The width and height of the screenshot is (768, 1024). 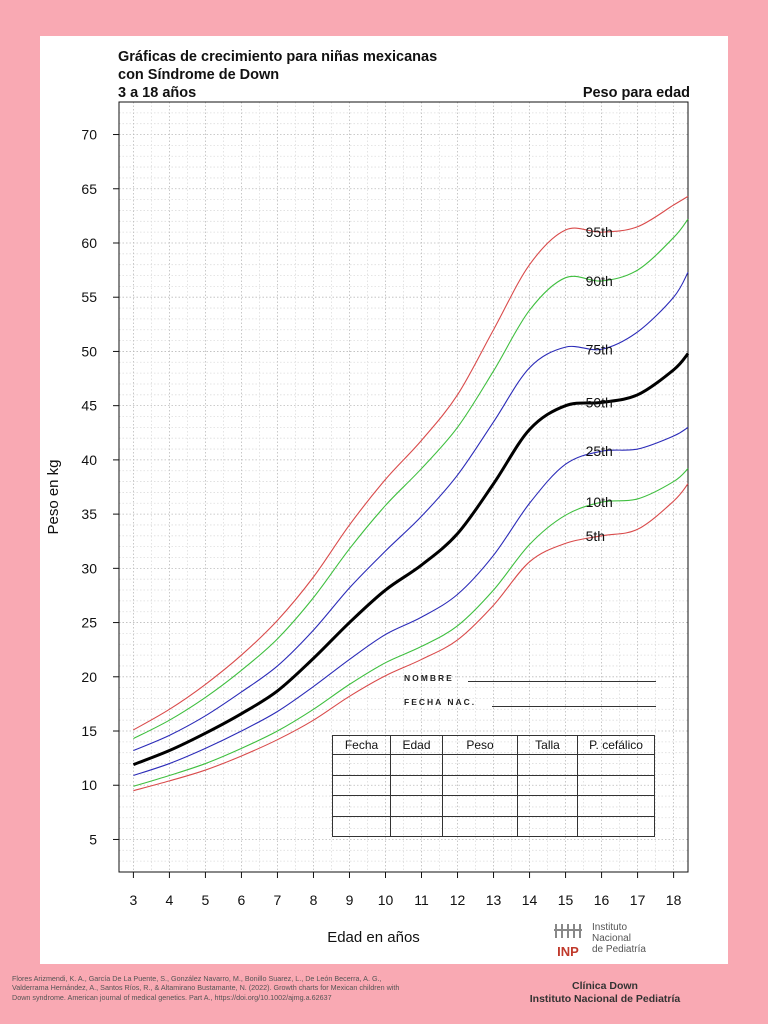 What do you see at coordinates (89, 135) in the screenshot?
I see `y-tick-label: 70` at bounding box center [89, 135].